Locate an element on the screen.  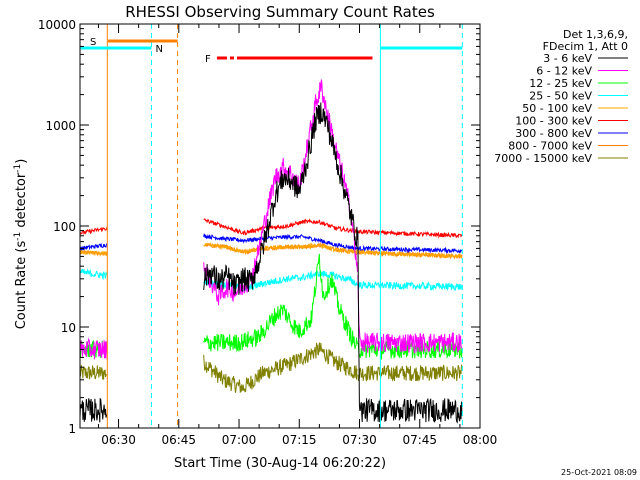
y-tick-label: 1000 is located at coordinates (60, 126).